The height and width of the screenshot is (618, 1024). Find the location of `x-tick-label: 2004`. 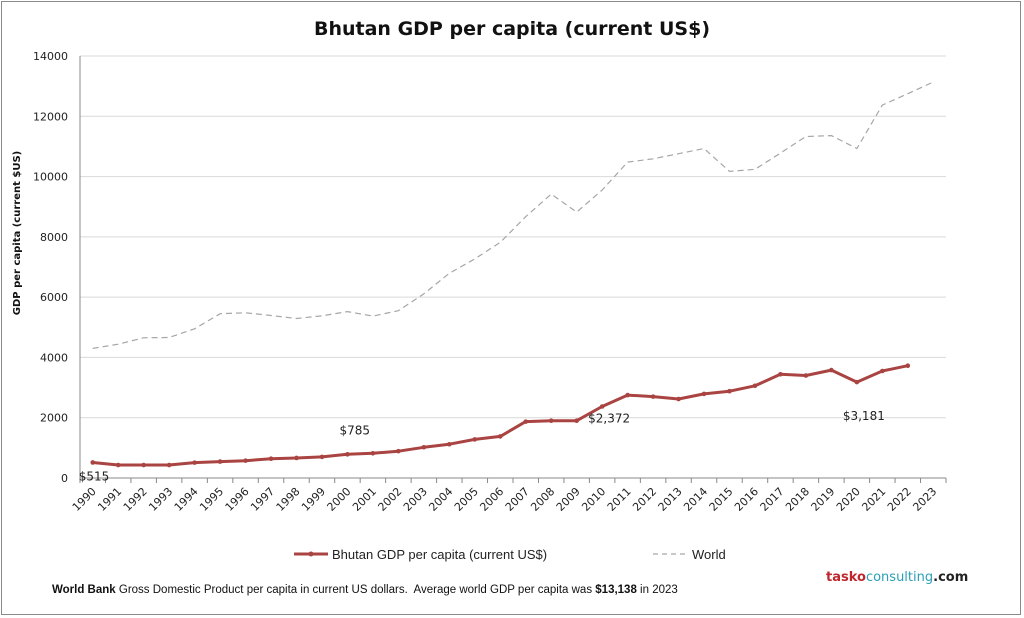

x-tick-label: 2004 is located at coordinates (440, 499).